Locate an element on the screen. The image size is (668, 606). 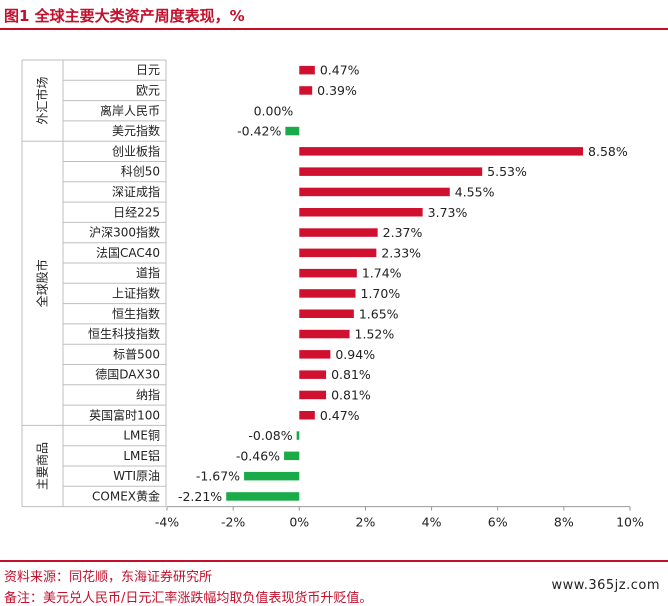
x-tick-label: 0% is located at coordinates (299, 522).